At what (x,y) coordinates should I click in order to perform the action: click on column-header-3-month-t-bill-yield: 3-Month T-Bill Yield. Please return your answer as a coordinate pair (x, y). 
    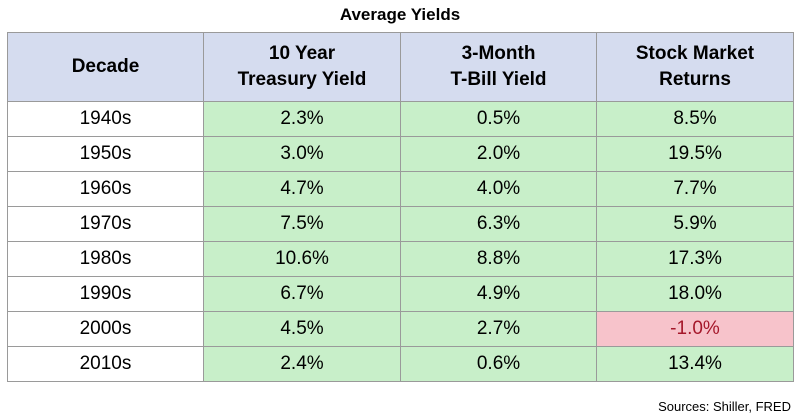
    Looking at the image, I should click on (498, 67).